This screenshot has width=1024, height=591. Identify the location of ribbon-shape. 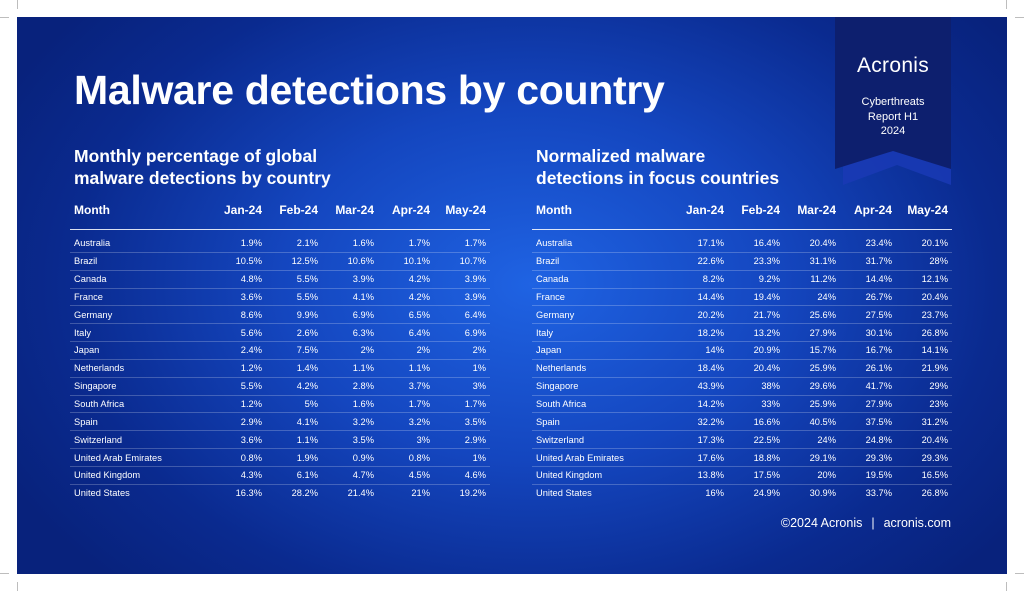
(893, 101).